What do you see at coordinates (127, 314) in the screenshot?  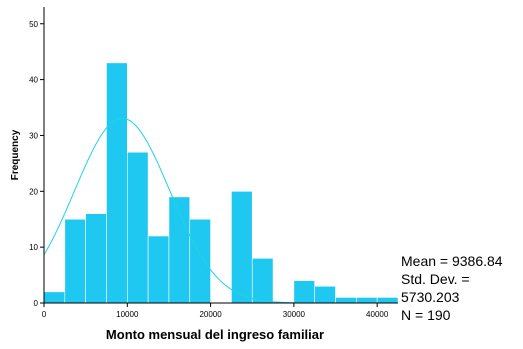 I see `x-tick-label: 10000` at bounding box center [127, 314].